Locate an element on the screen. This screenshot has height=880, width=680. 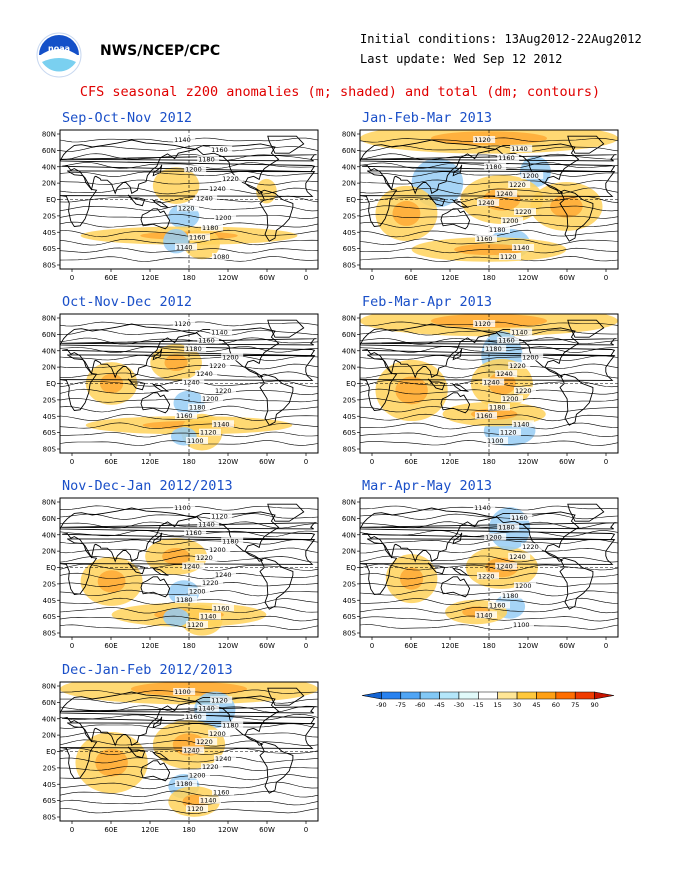
noaa-logo: noaa is located at coordinates (59, 55).